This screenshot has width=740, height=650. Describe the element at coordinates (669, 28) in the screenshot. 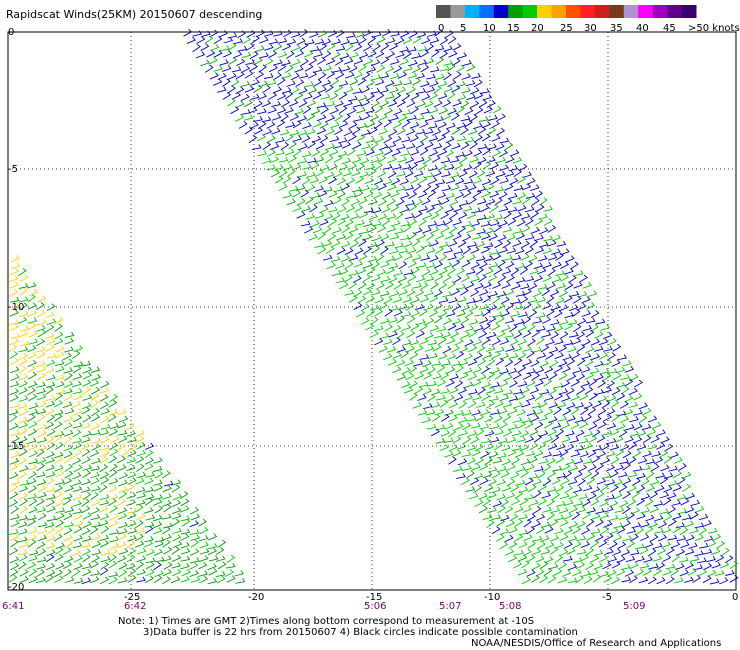

I see `legend-label: 45` at that location.